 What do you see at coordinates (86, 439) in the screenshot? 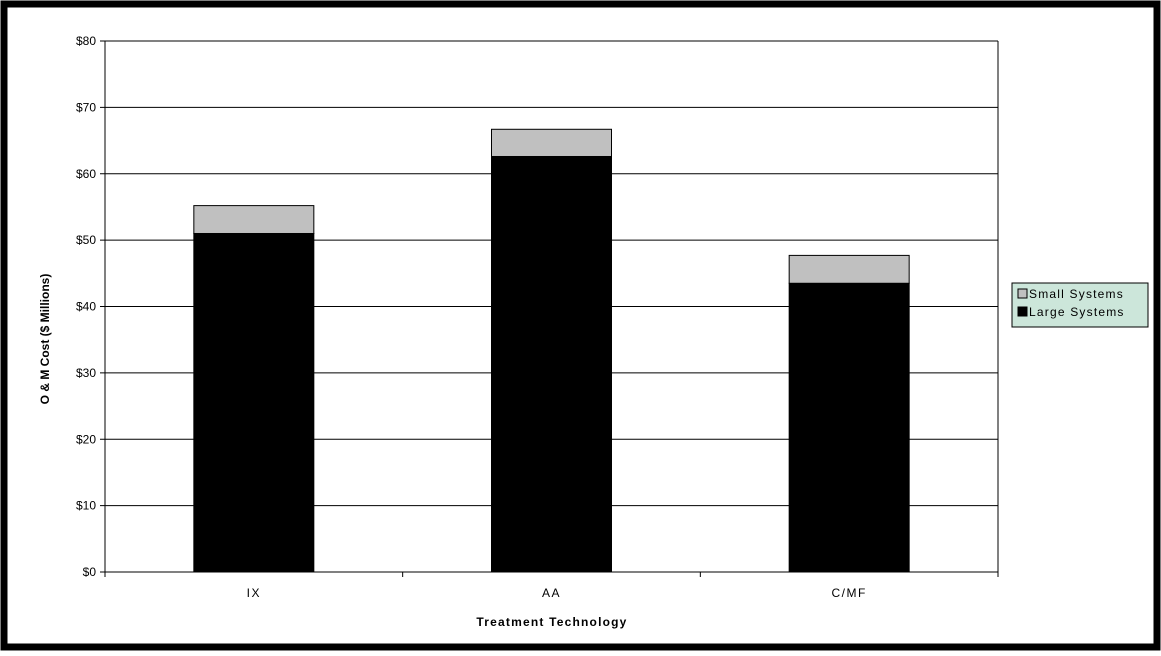
I see `y-tick-label: $20` at bounding box center [86, 439].